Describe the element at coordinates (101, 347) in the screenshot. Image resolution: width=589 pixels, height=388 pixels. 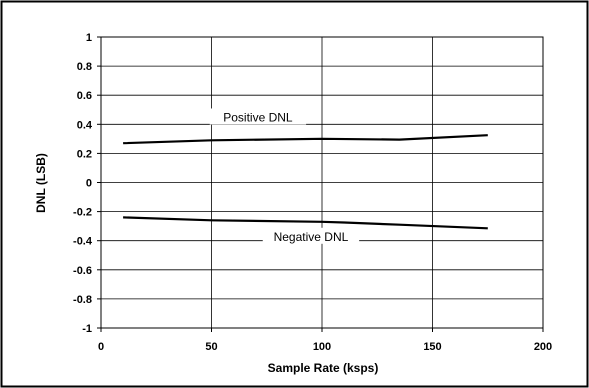
I see `x-tick-label: 0` at that location.